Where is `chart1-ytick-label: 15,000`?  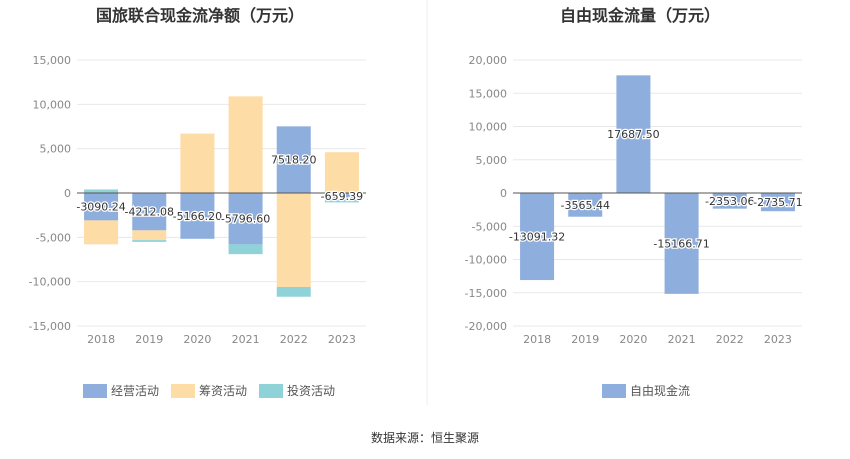
chart1-ytick-label: 15,000 is located at coordinates (52, 60).